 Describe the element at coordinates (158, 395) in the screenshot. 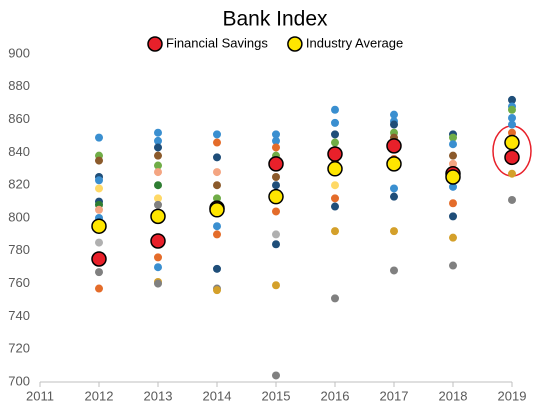

I see `x-tick-label: 2013` at that location.